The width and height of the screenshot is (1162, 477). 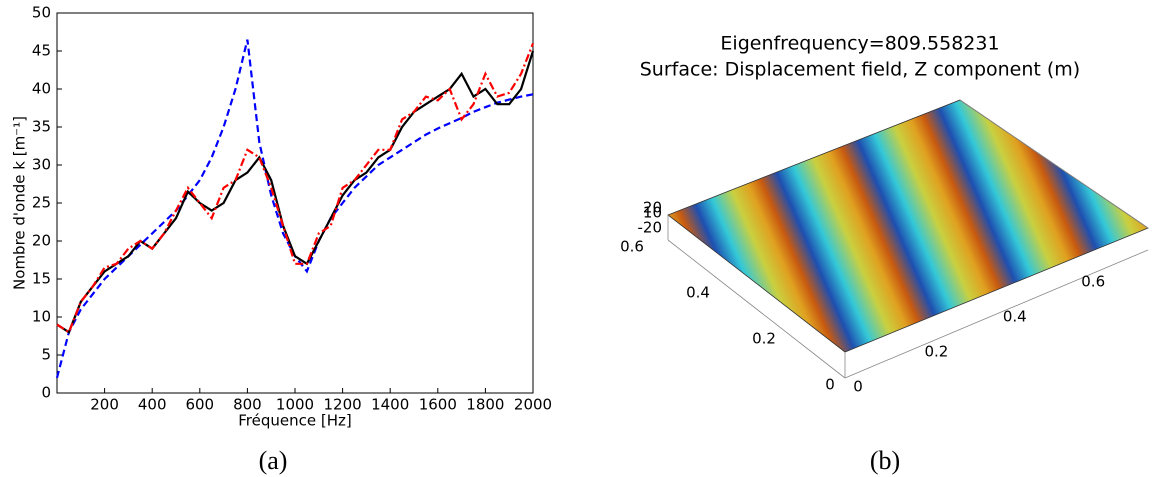 What do you see at coordinates (764, 339) in the screenshot?
I see `y-tick-label: 0.2` at bounding box center [764, 339].